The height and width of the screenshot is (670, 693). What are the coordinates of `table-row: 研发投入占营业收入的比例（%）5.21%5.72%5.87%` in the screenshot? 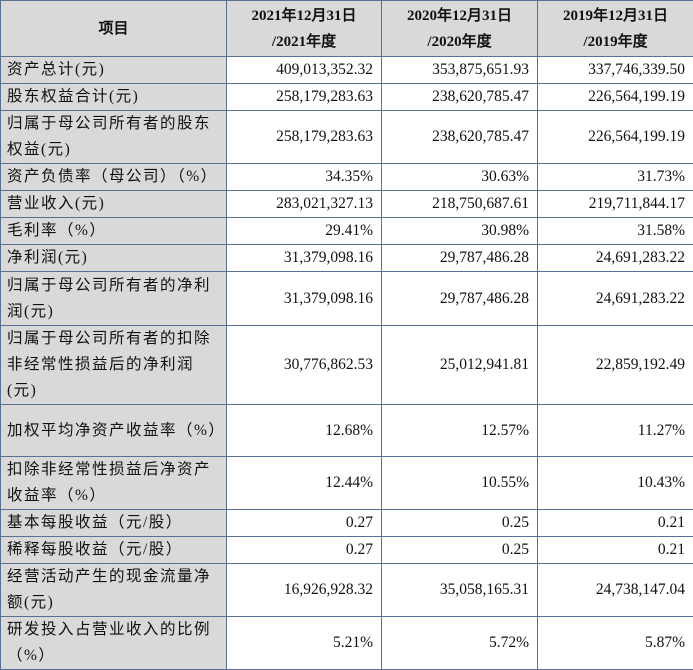 It's located at (347, 643).